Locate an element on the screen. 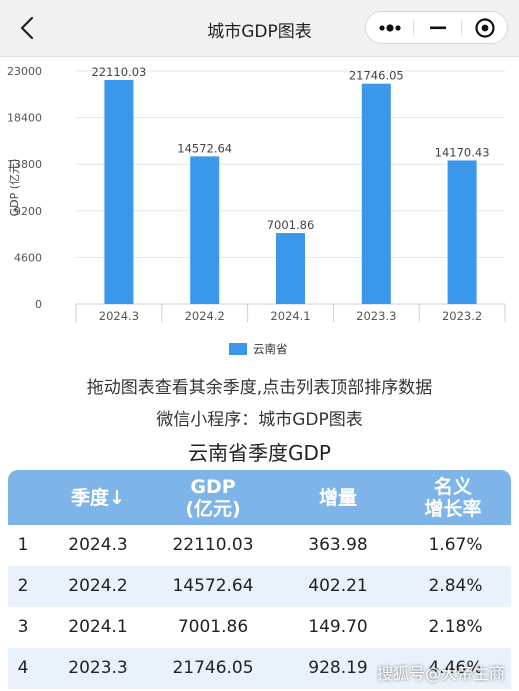  row-quarter: 2024.3 is located at coordinates (98, 545).